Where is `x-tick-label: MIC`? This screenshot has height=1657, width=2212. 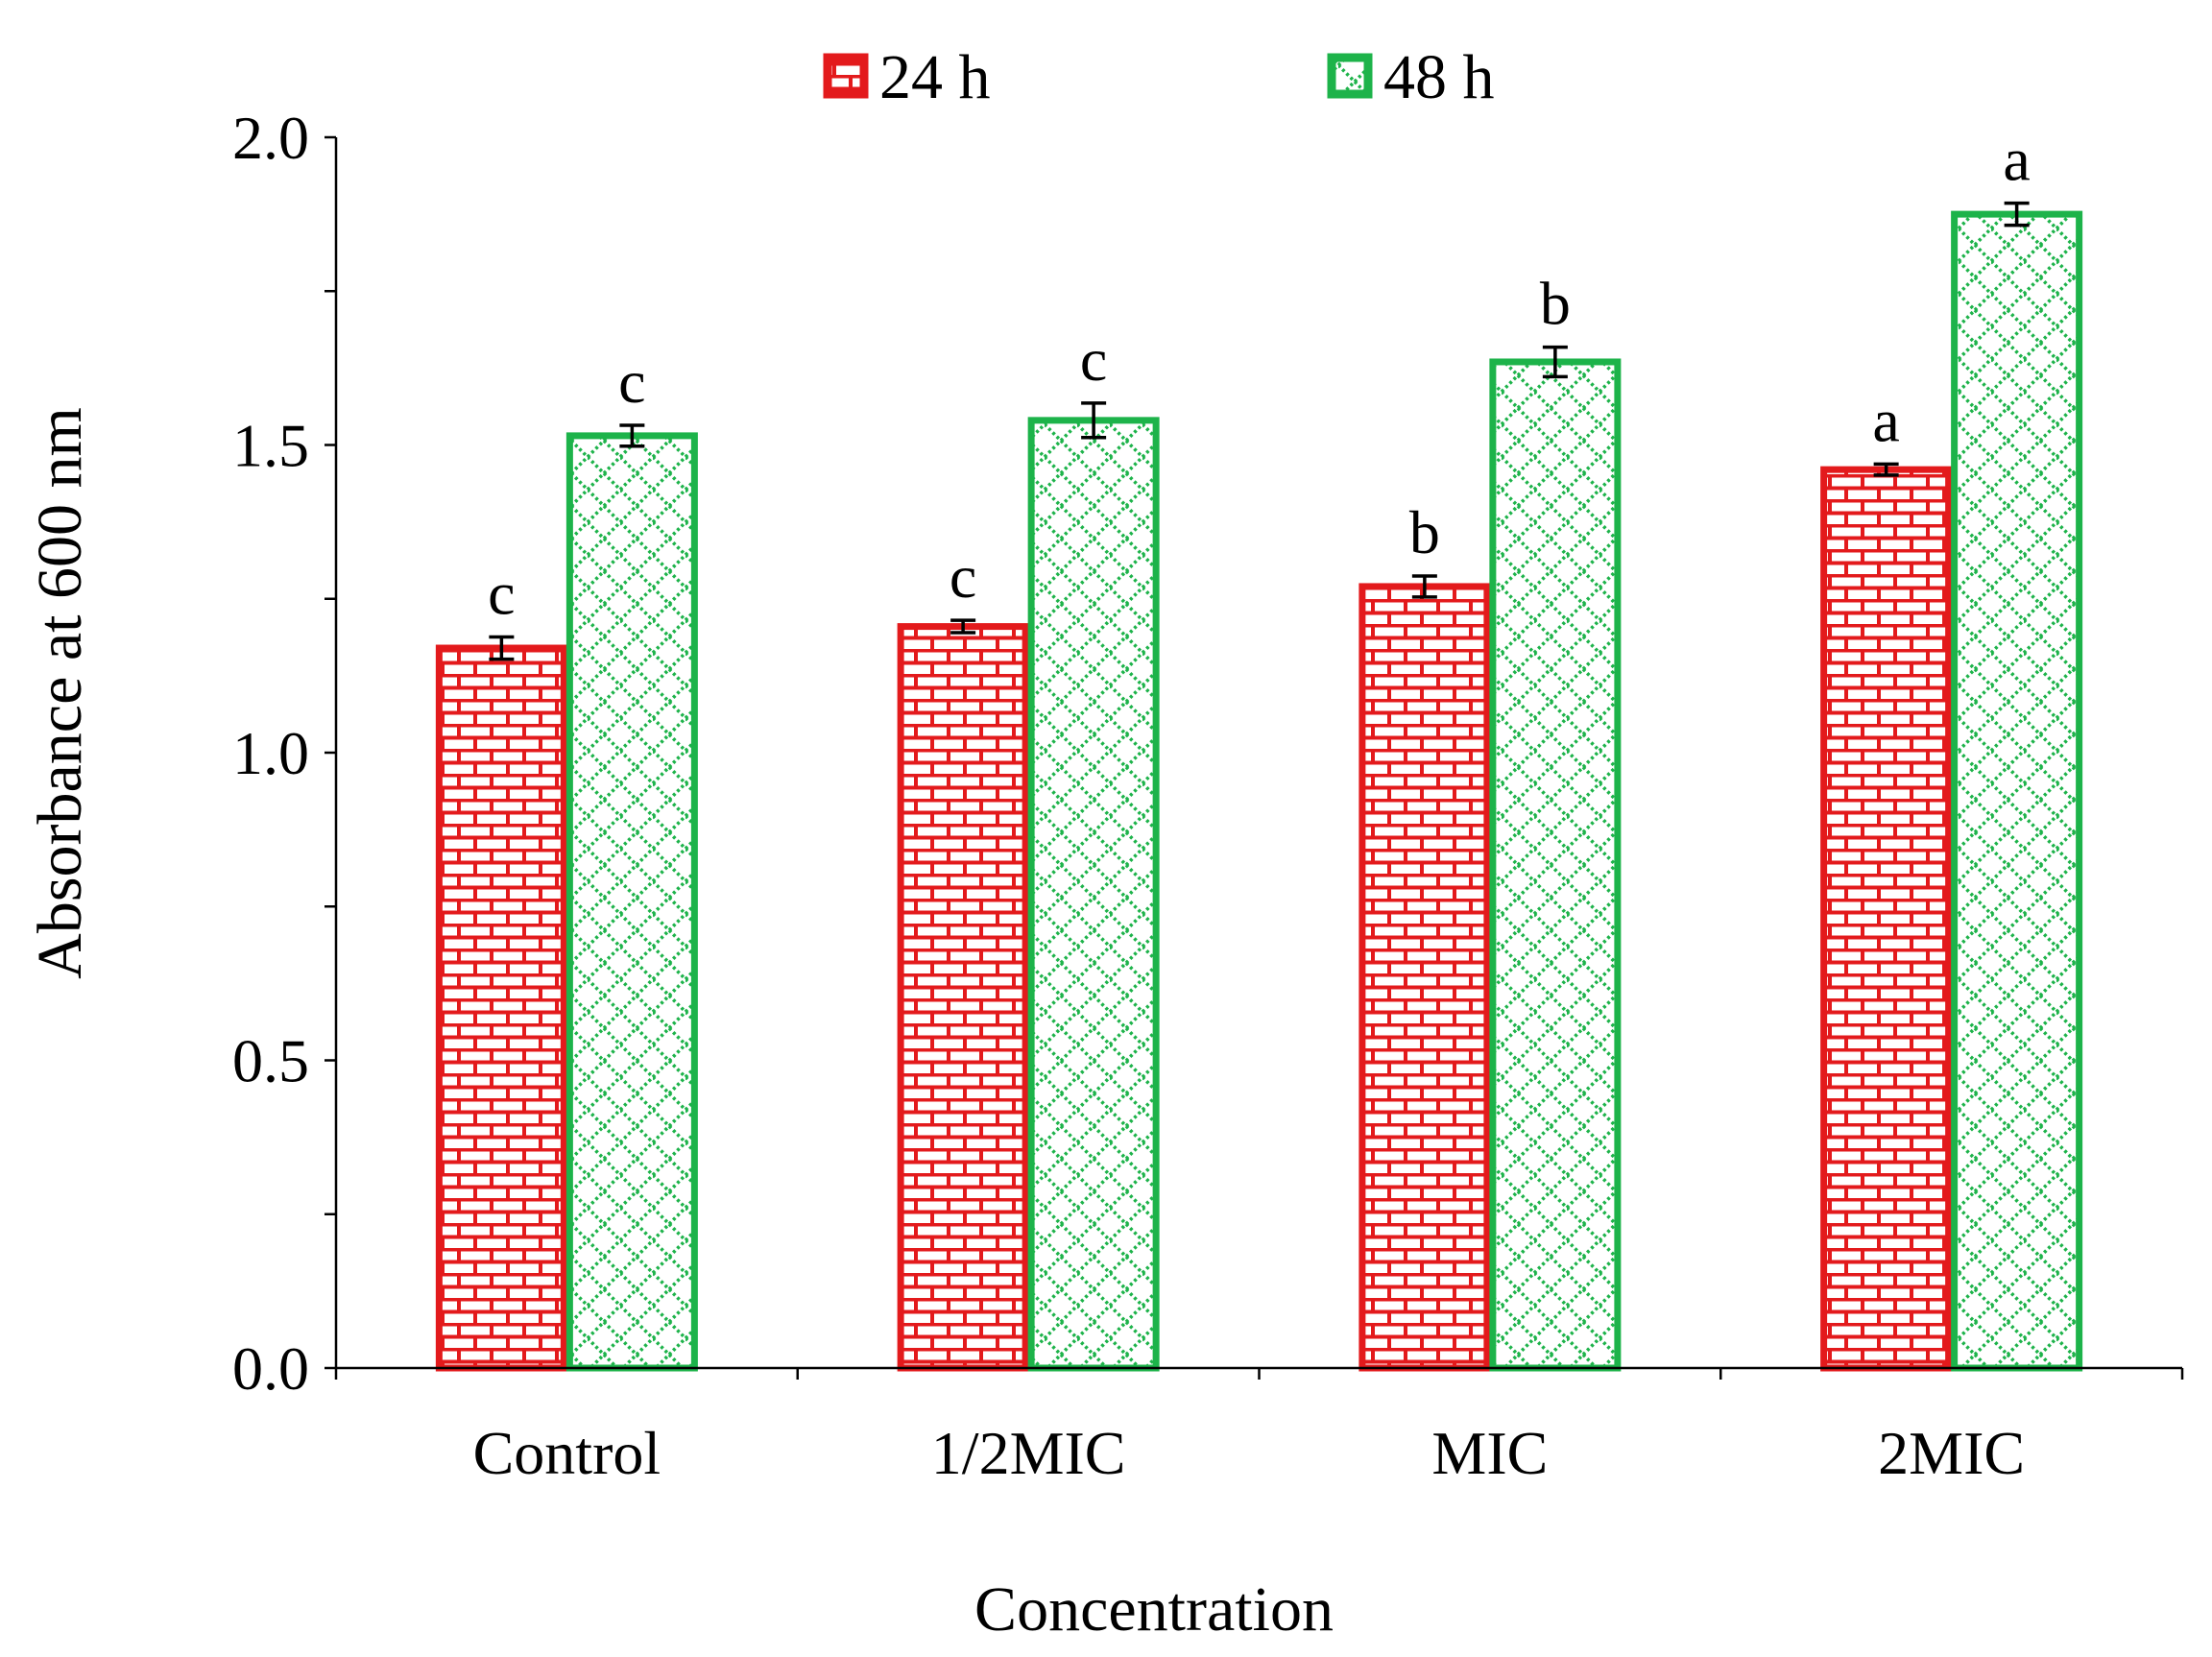
x-tick-label: MIC is located at coordinates (1489, 1453).